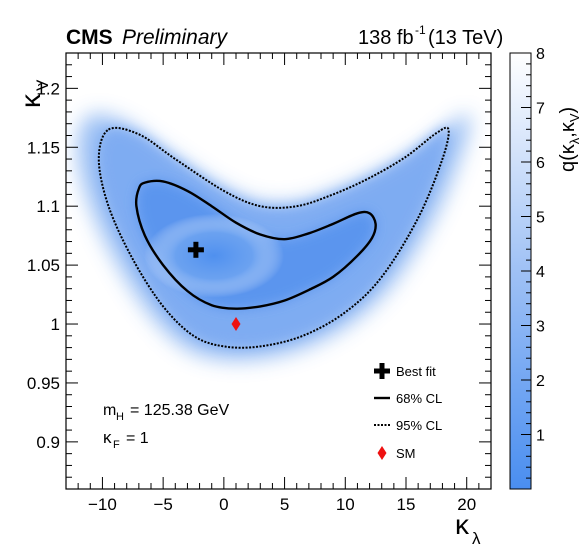 The image size is (580, 556). Describe the element at coordinates (102, 504) in the screenshot. I see `x-tick-label: −10` at that location.